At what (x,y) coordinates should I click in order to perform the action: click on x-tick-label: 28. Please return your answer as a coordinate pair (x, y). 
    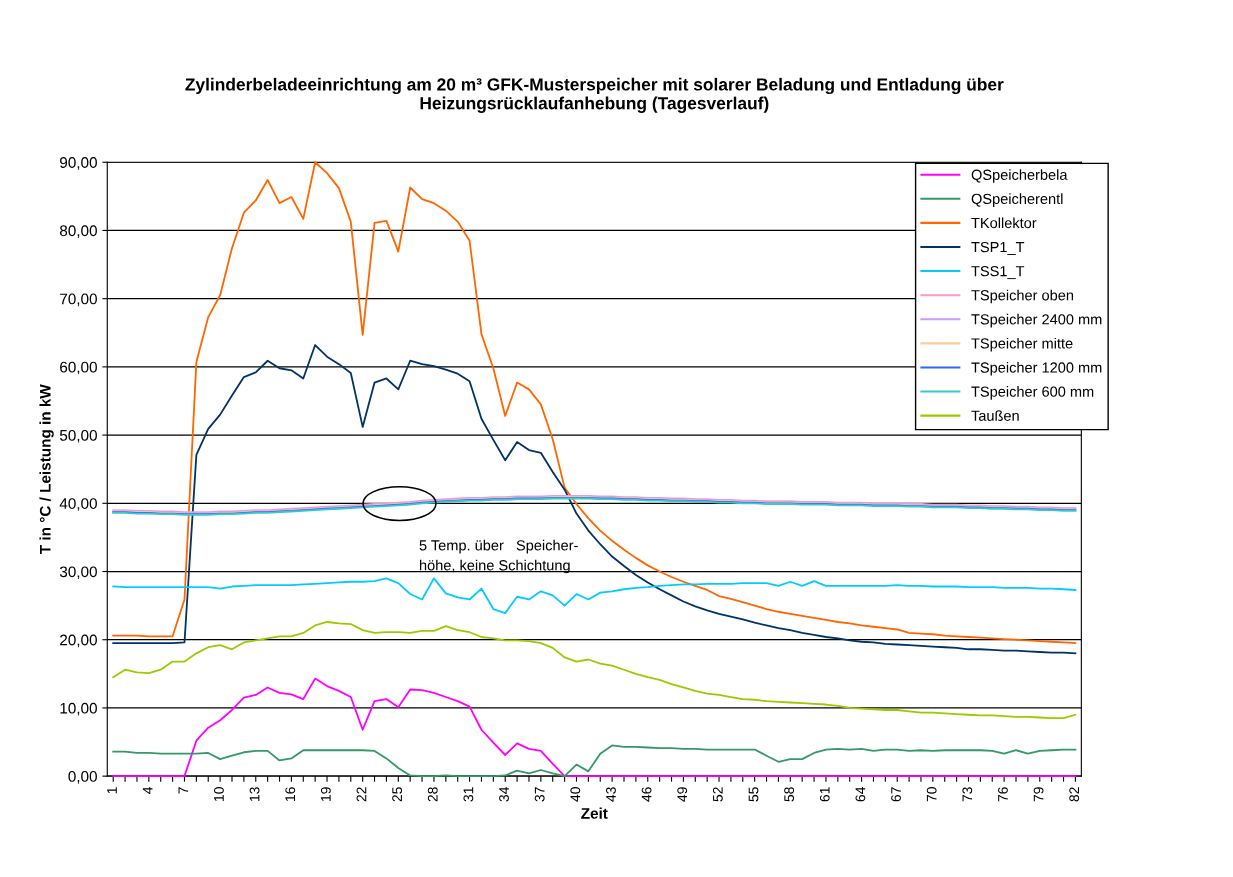
    Looking at the image, I should click on (432, 794).